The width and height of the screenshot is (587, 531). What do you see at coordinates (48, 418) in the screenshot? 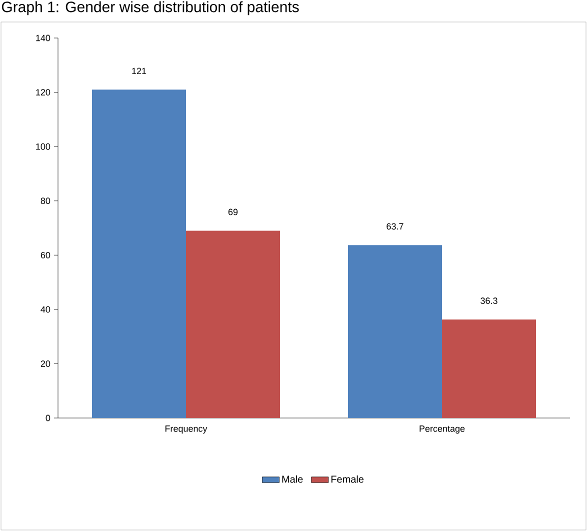
I see `y-tick-label: 0` at bounding box center [48, 418].